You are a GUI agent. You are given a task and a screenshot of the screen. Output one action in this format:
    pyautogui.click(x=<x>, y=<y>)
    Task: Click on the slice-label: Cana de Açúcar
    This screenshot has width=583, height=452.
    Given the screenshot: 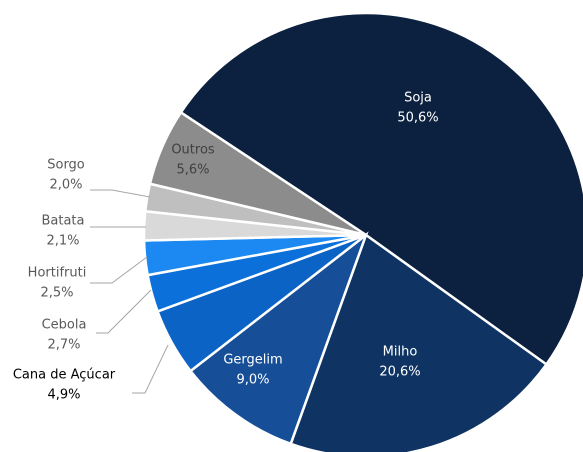 What is the action you would take?
    pyautogui.click(x=64, y=375)
    